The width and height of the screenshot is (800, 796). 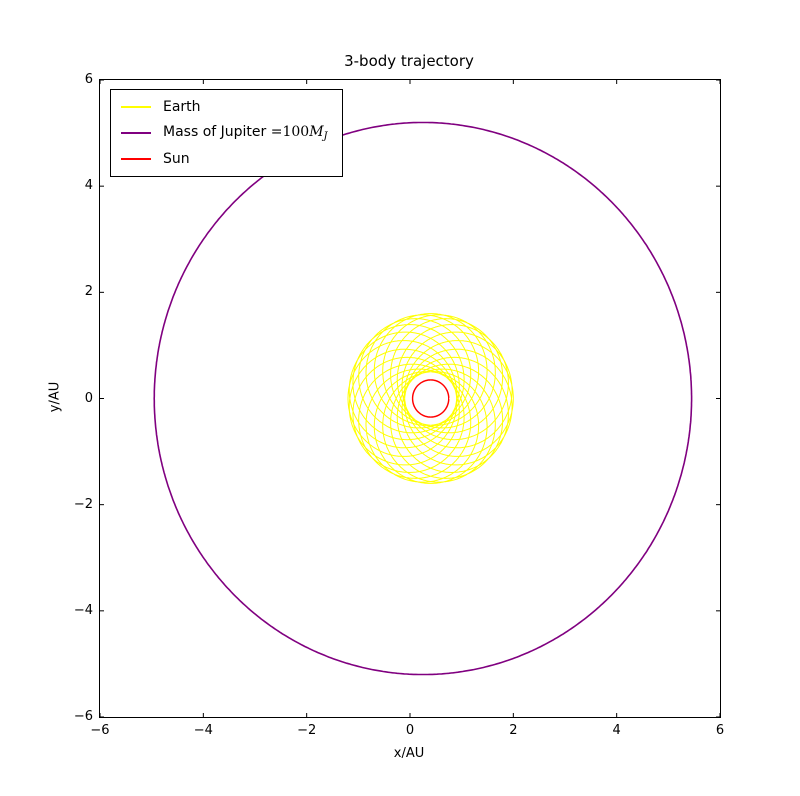 What do you see at coordinates (88, 292) in the screenshot?
I see `y-tick-label: 2` at bounding box center [88, 292].